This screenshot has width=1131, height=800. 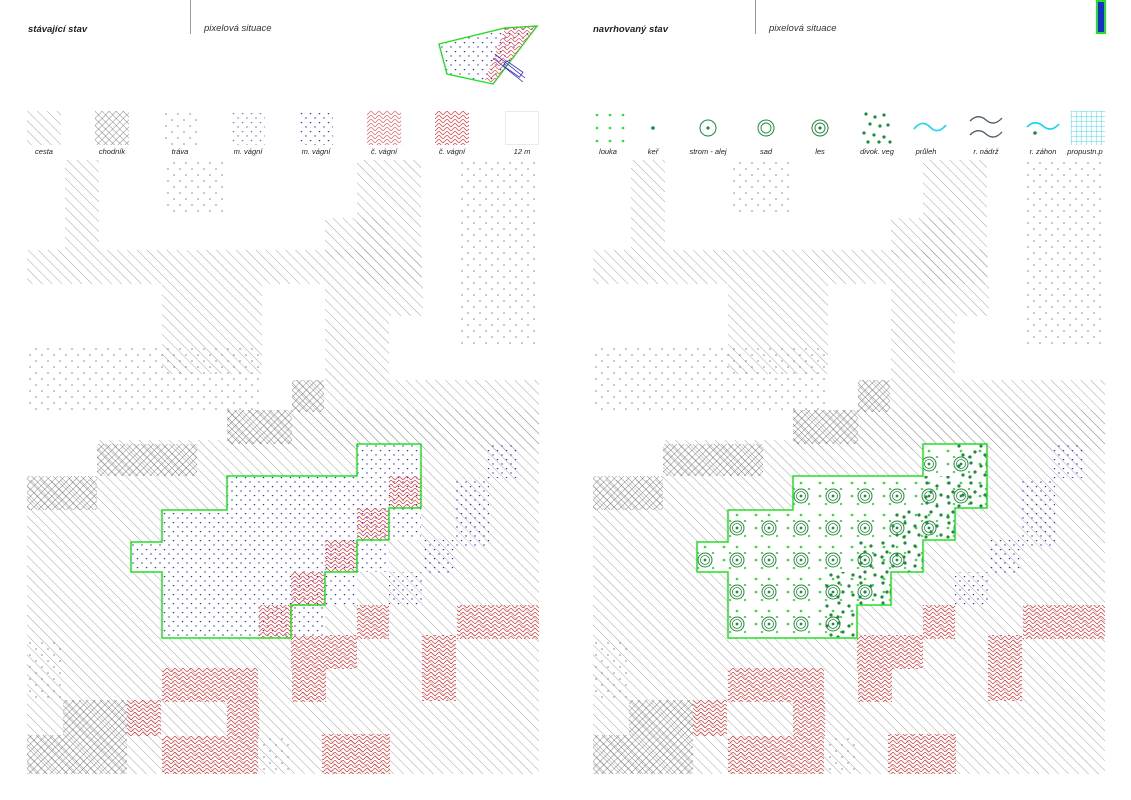 I want to click on color-badge-inner, so click(x=1101, y=17).